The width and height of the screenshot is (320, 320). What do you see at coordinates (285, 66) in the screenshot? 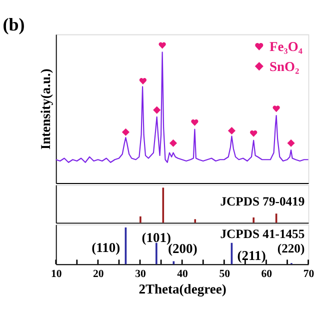
I see `legend-label: SnO₂` at bounding box center [285, 66].